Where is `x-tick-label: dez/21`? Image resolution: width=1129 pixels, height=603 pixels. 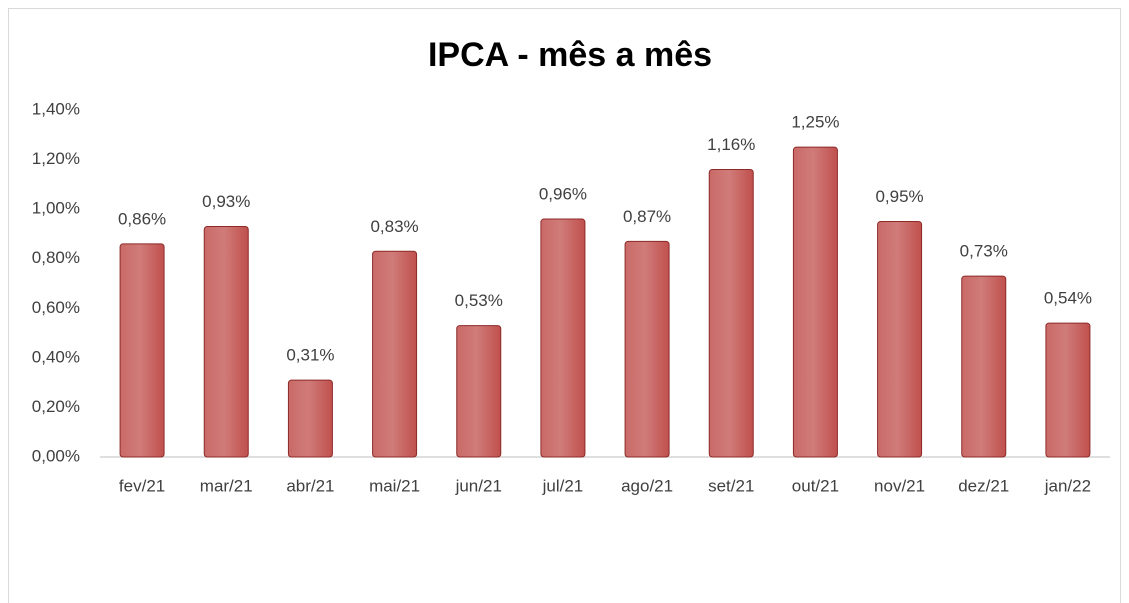
x-tick-label: dez/21 is located at coordinates (983, 485).